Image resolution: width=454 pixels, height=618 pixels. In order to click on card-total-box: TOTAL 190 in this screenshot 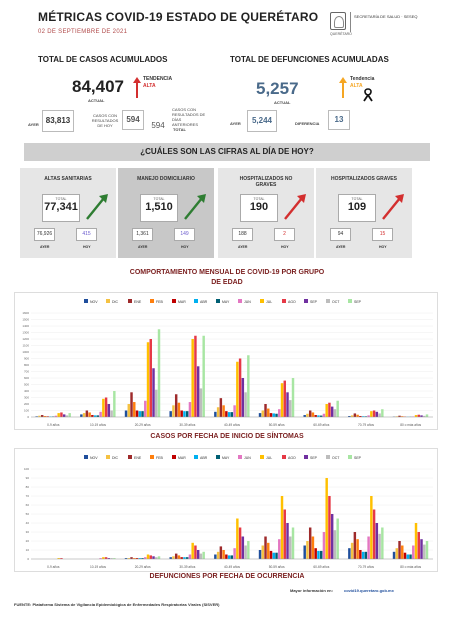, I will do `click(259, 208)`.